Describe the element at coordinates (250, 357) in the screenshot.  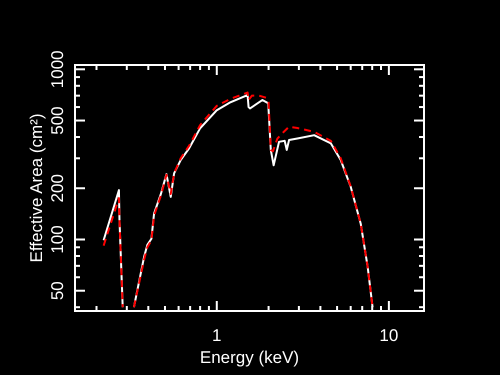
I see `x-axis-title: Energy (keV)` at that location.